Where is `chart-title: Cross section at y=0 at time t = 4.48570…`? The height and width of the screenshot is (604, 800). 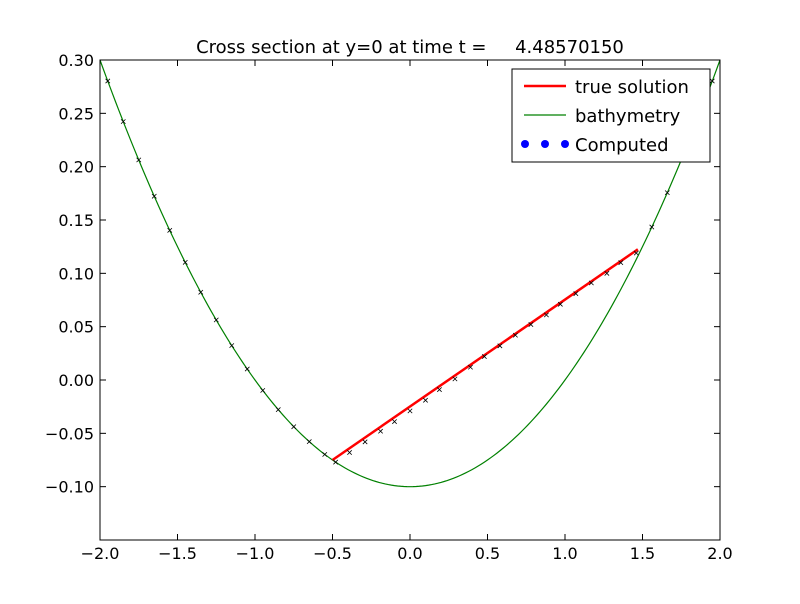 chart-title: Cross section at y=0 at time t = 4.48570… is located at coordinates (410, 47).